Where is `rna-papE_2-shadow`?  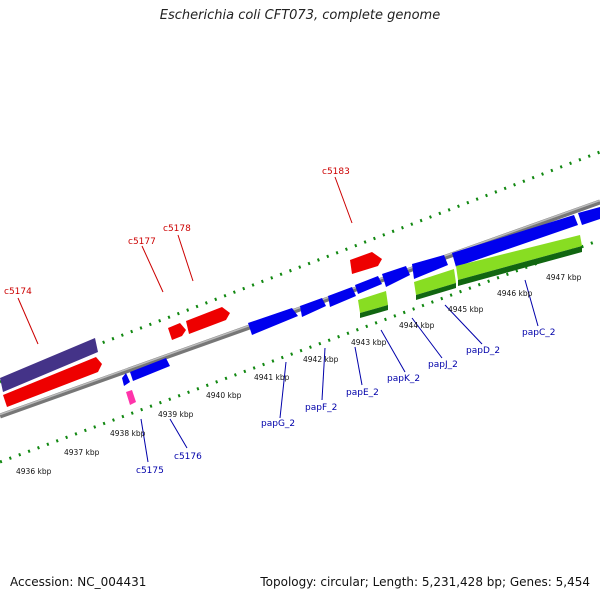 rna-papE_2-shadow is located at coordinates (374, 311).